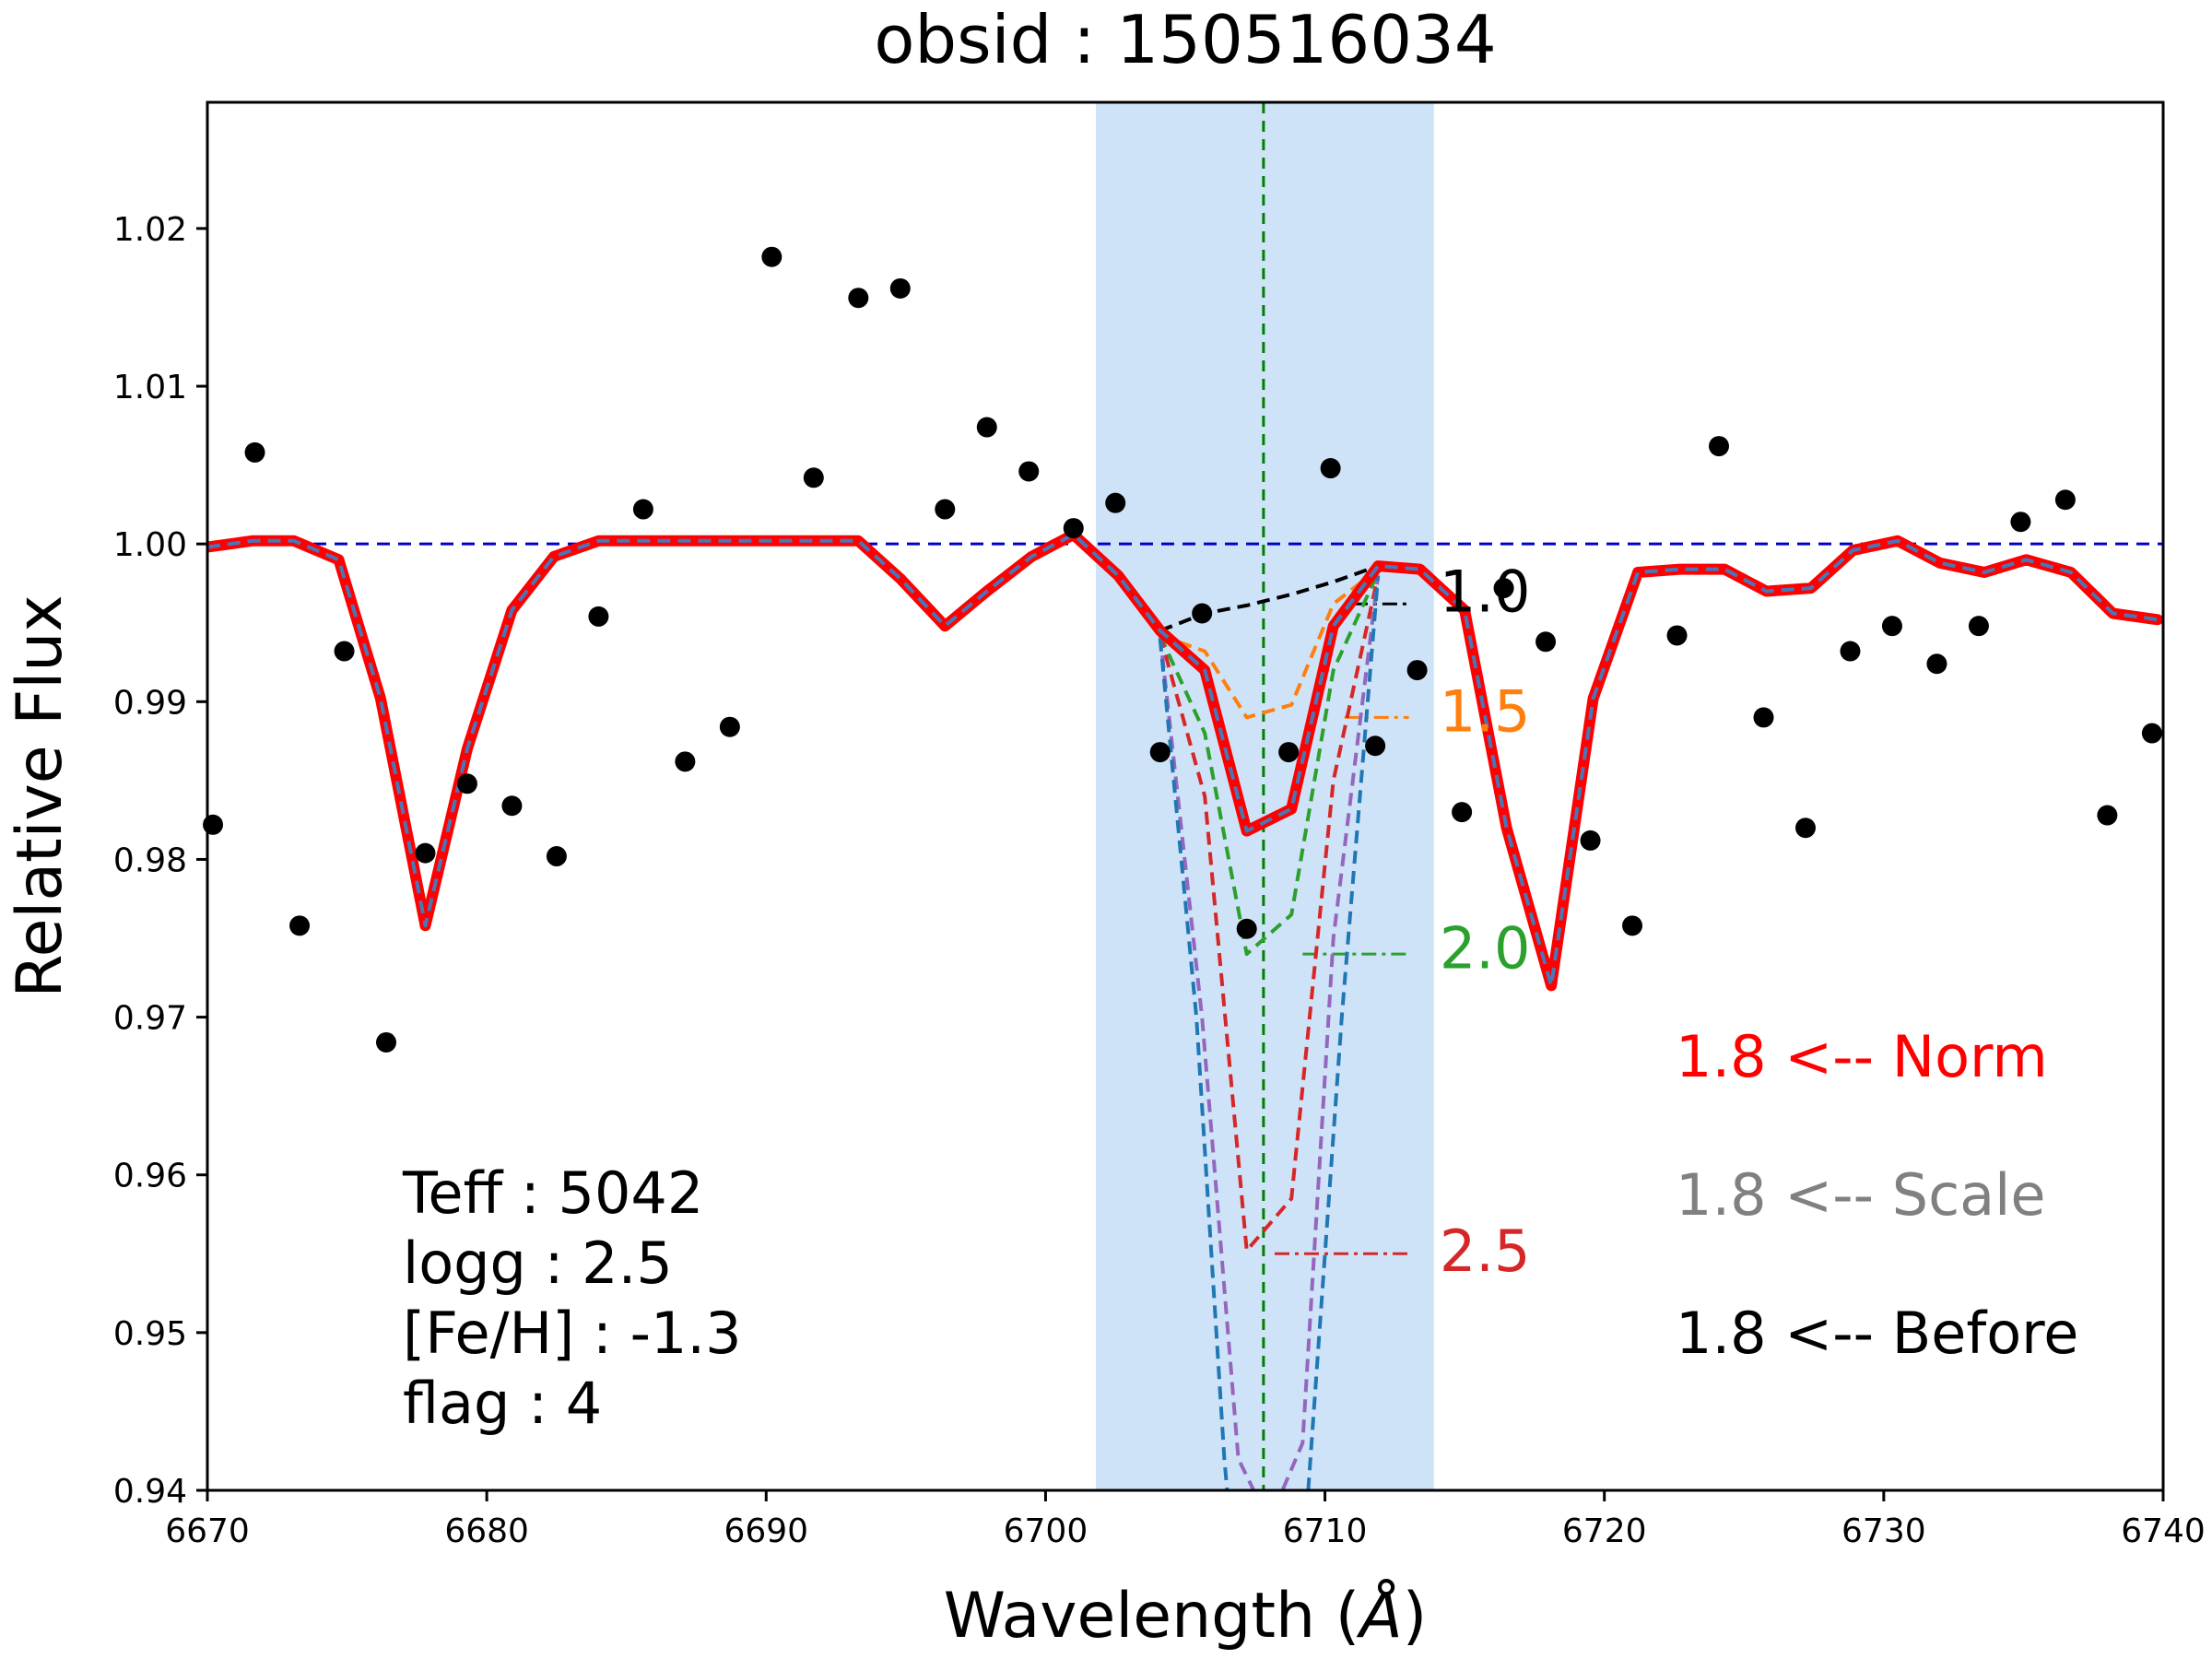 The image size is (2212, 1659). What do you see at coordinates (1185, 39) in the screenshot?
I see `chart-title: obsid : 150516034` at bounding box center [1185, 39].